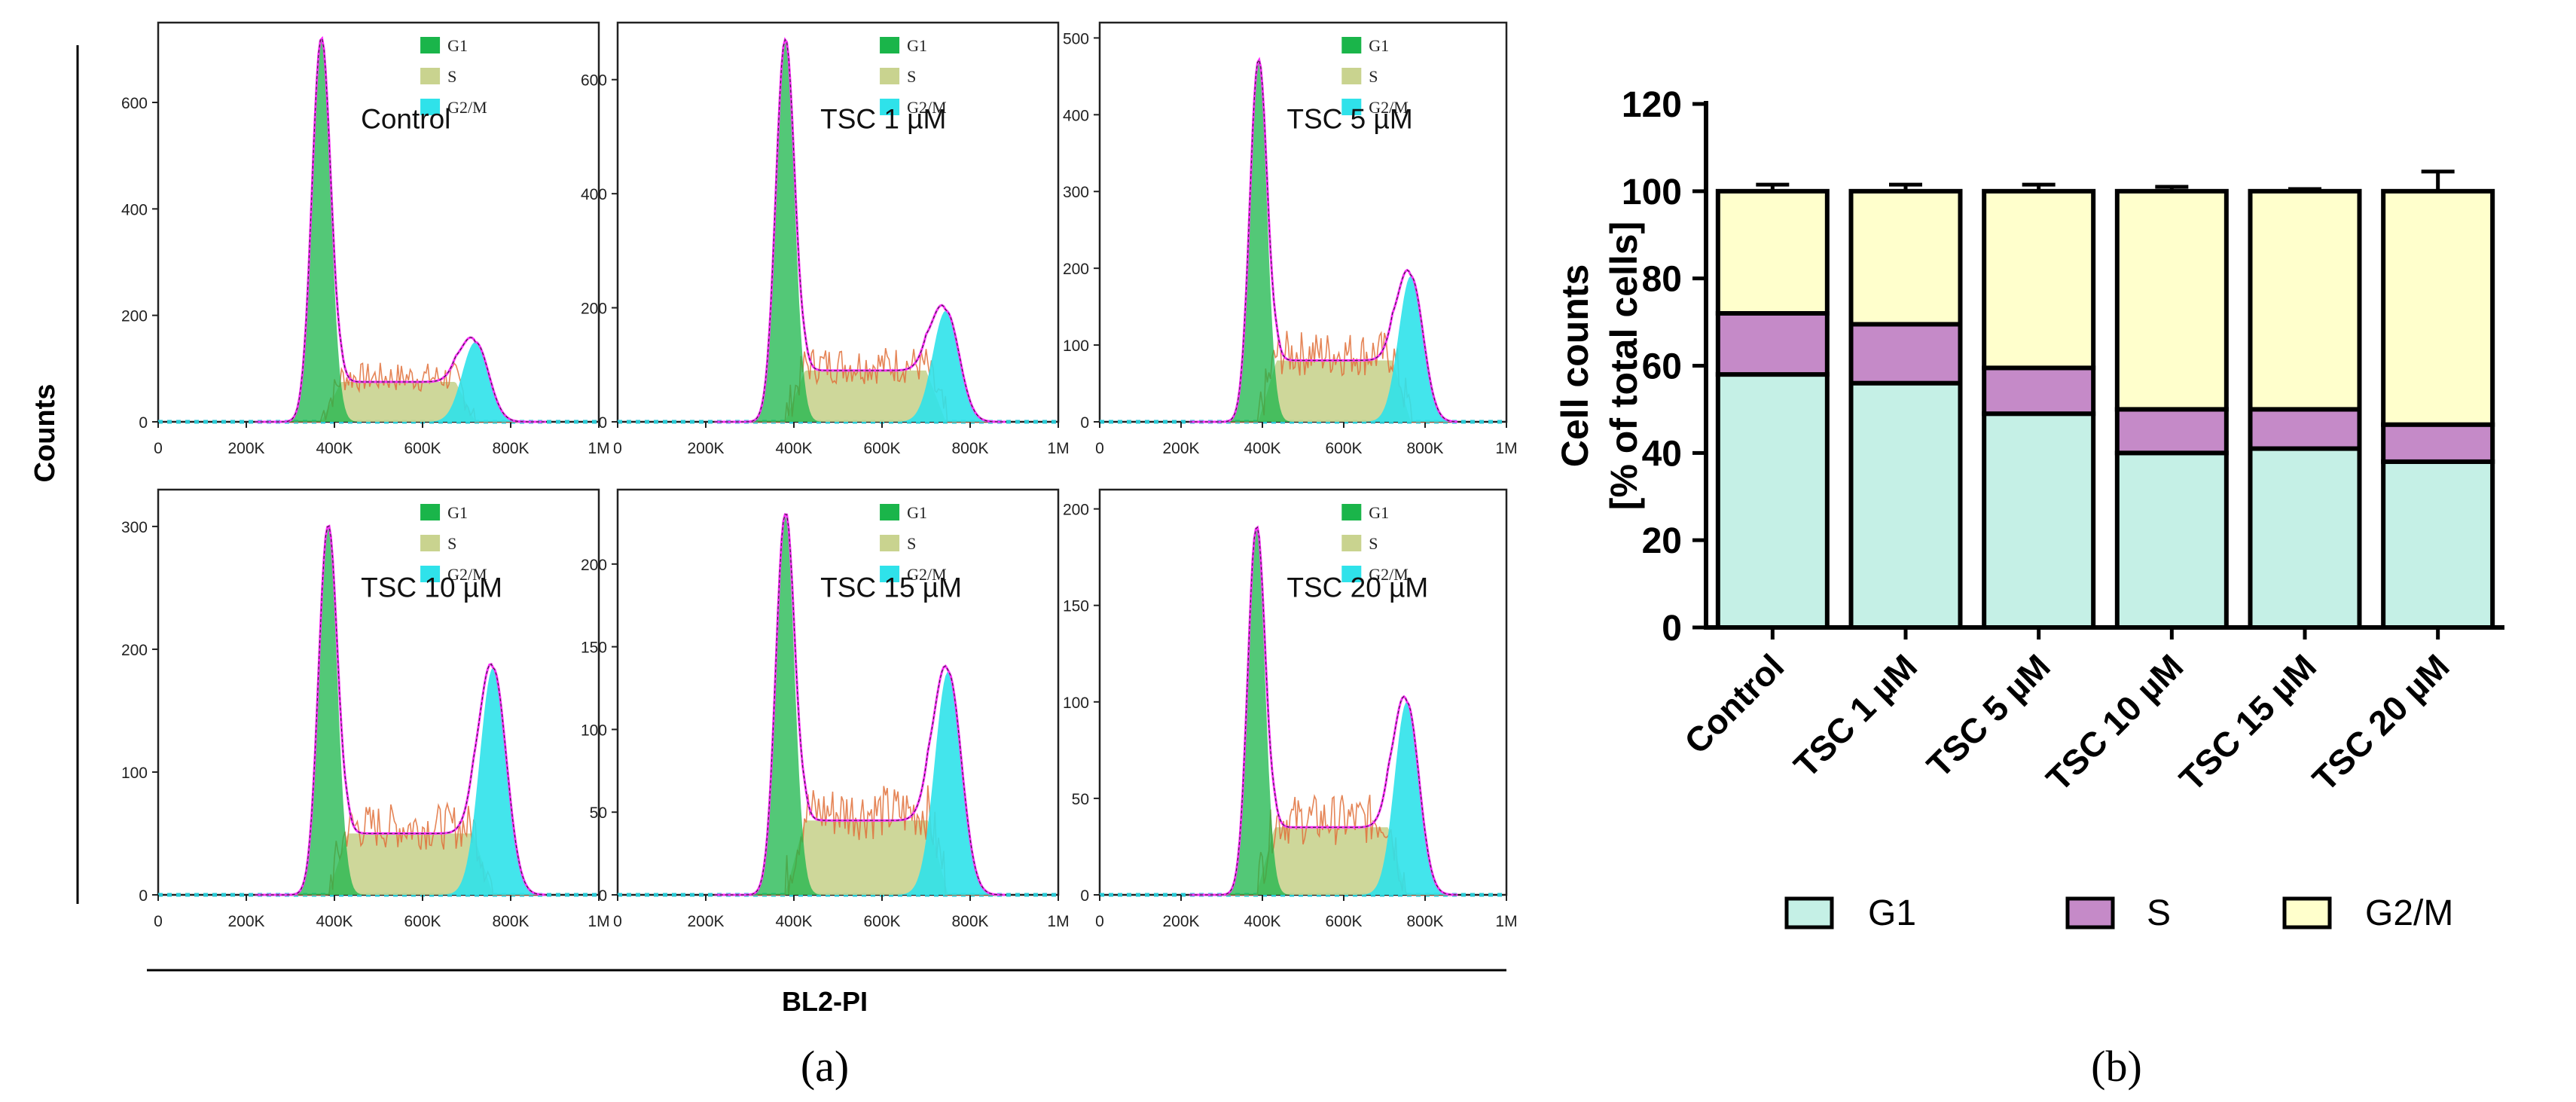  Describe the element at coordinates (1425, 922) in the screenshot. I see `histogram-xtick-label-tsc-20-m: 800K` at that location.